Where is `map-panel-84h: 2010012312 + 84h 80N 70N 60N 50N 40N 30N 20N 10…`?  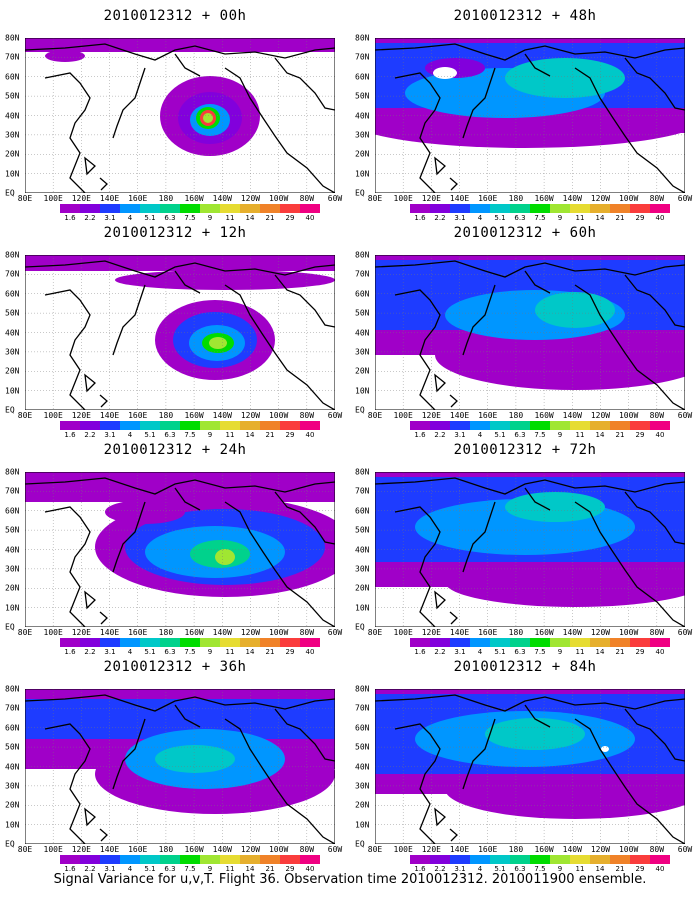 map-panel-84h: 2010012312 + 84h 80N 70N 60N 50N 40N 30N 20N 10… is located at coordinates (525, 766).